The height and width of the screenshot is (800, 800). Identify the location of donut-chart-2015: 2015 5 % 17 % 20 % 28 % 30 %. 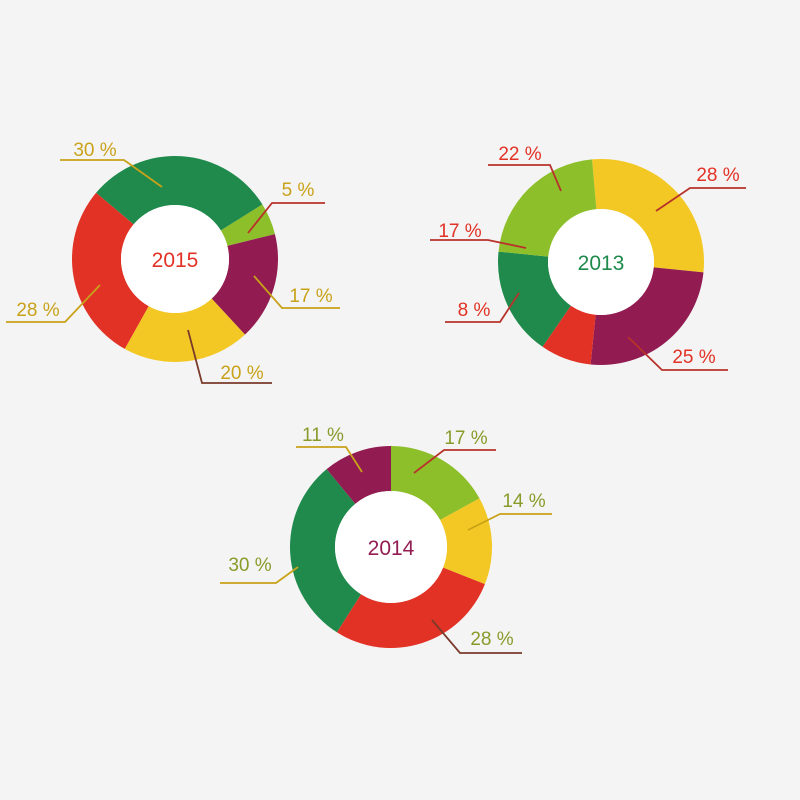
(173, 262).